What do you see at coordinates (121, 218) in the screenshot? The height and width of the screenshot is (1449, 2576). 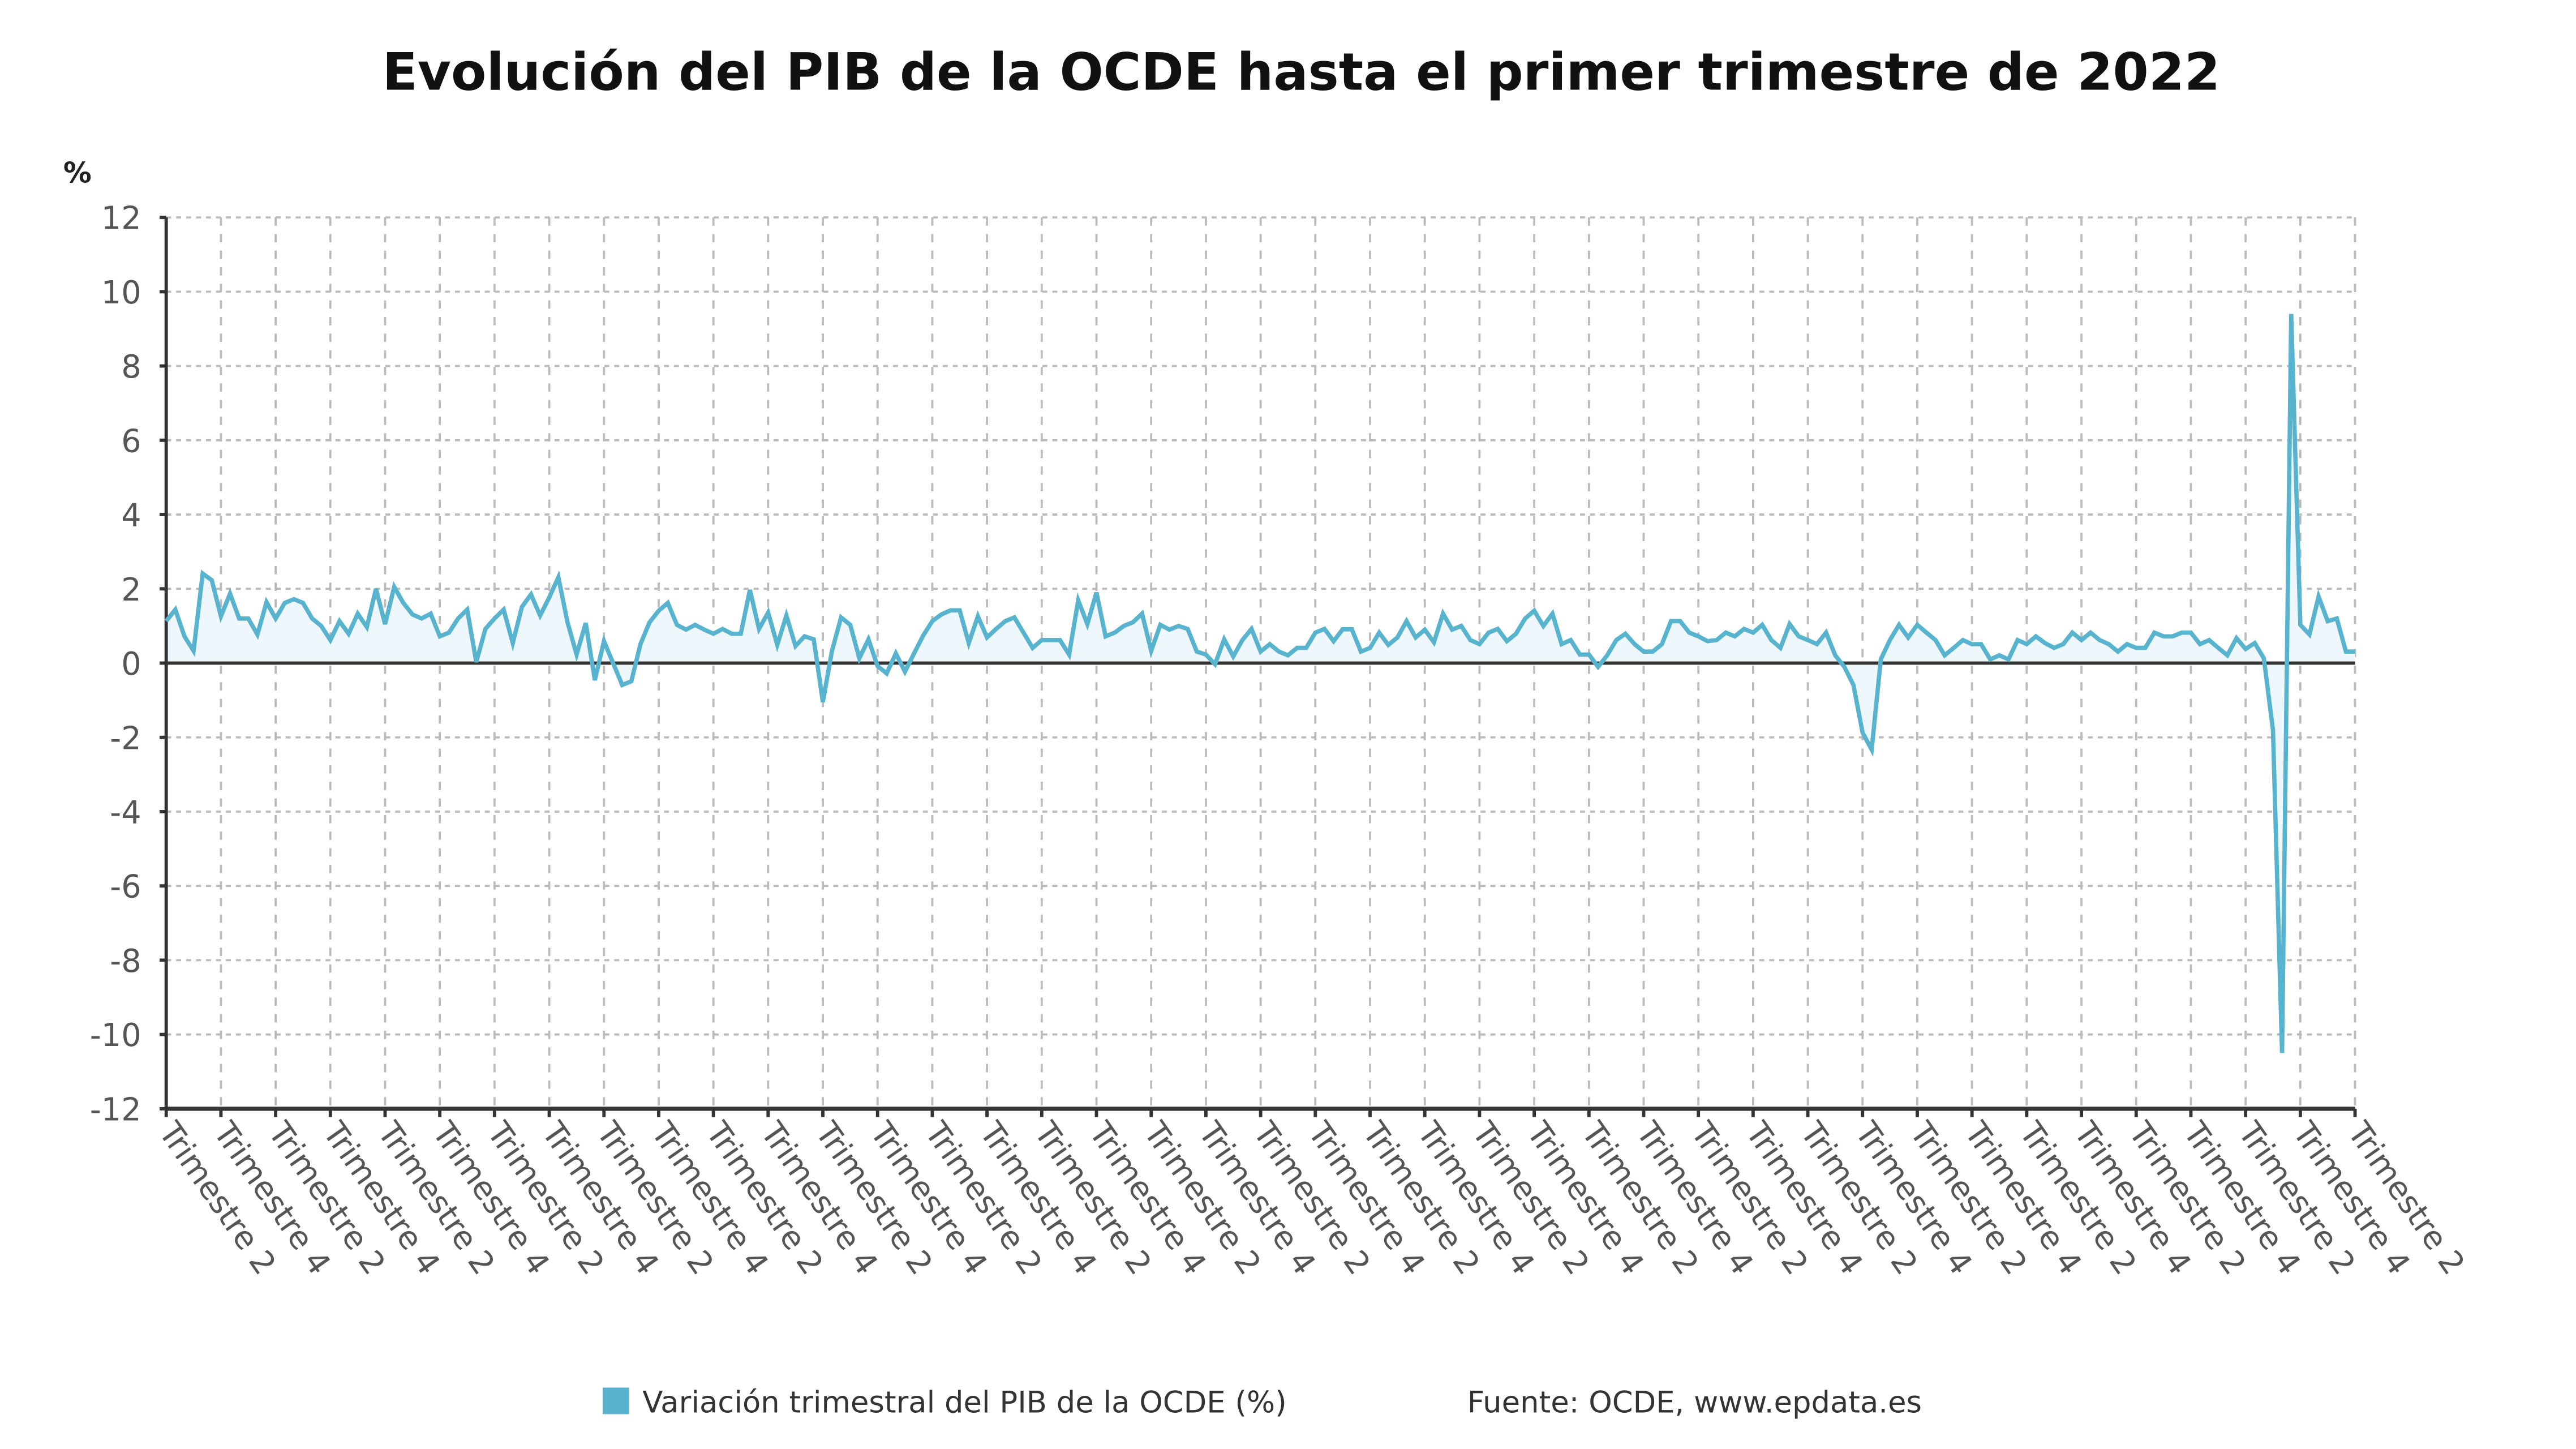 I see `y-tick-label: 12` at bounding box center [121, 218].